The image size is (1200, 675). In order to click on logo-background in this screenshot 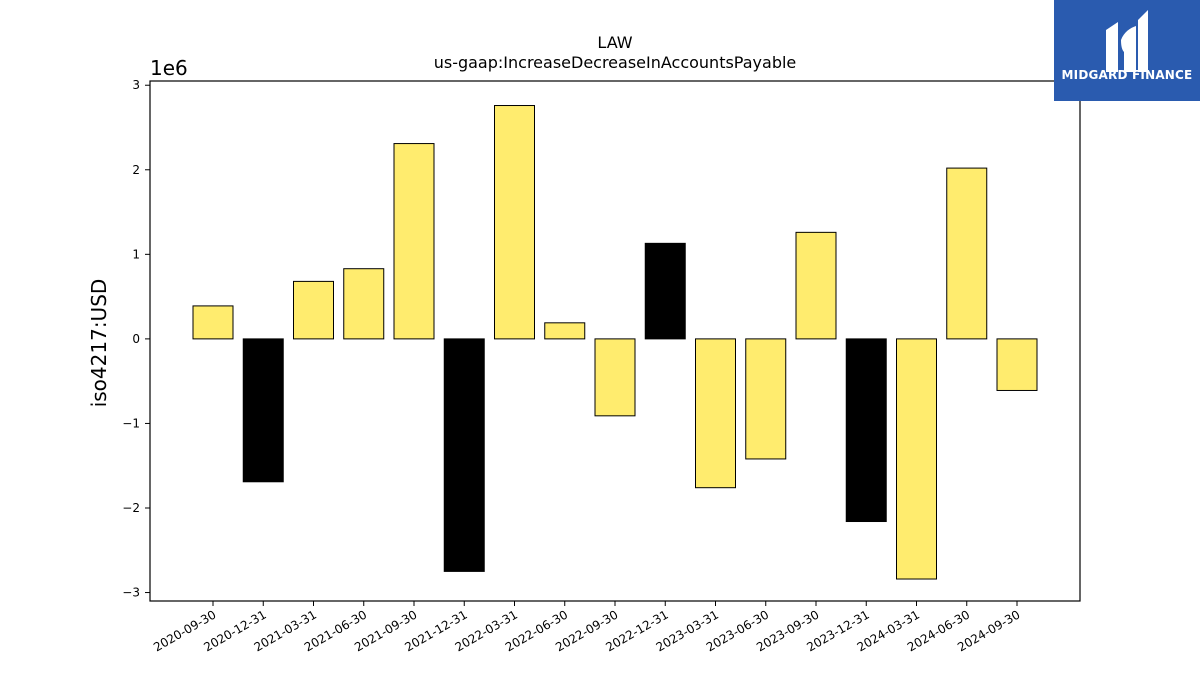, I will do `click(1127, 50)`.